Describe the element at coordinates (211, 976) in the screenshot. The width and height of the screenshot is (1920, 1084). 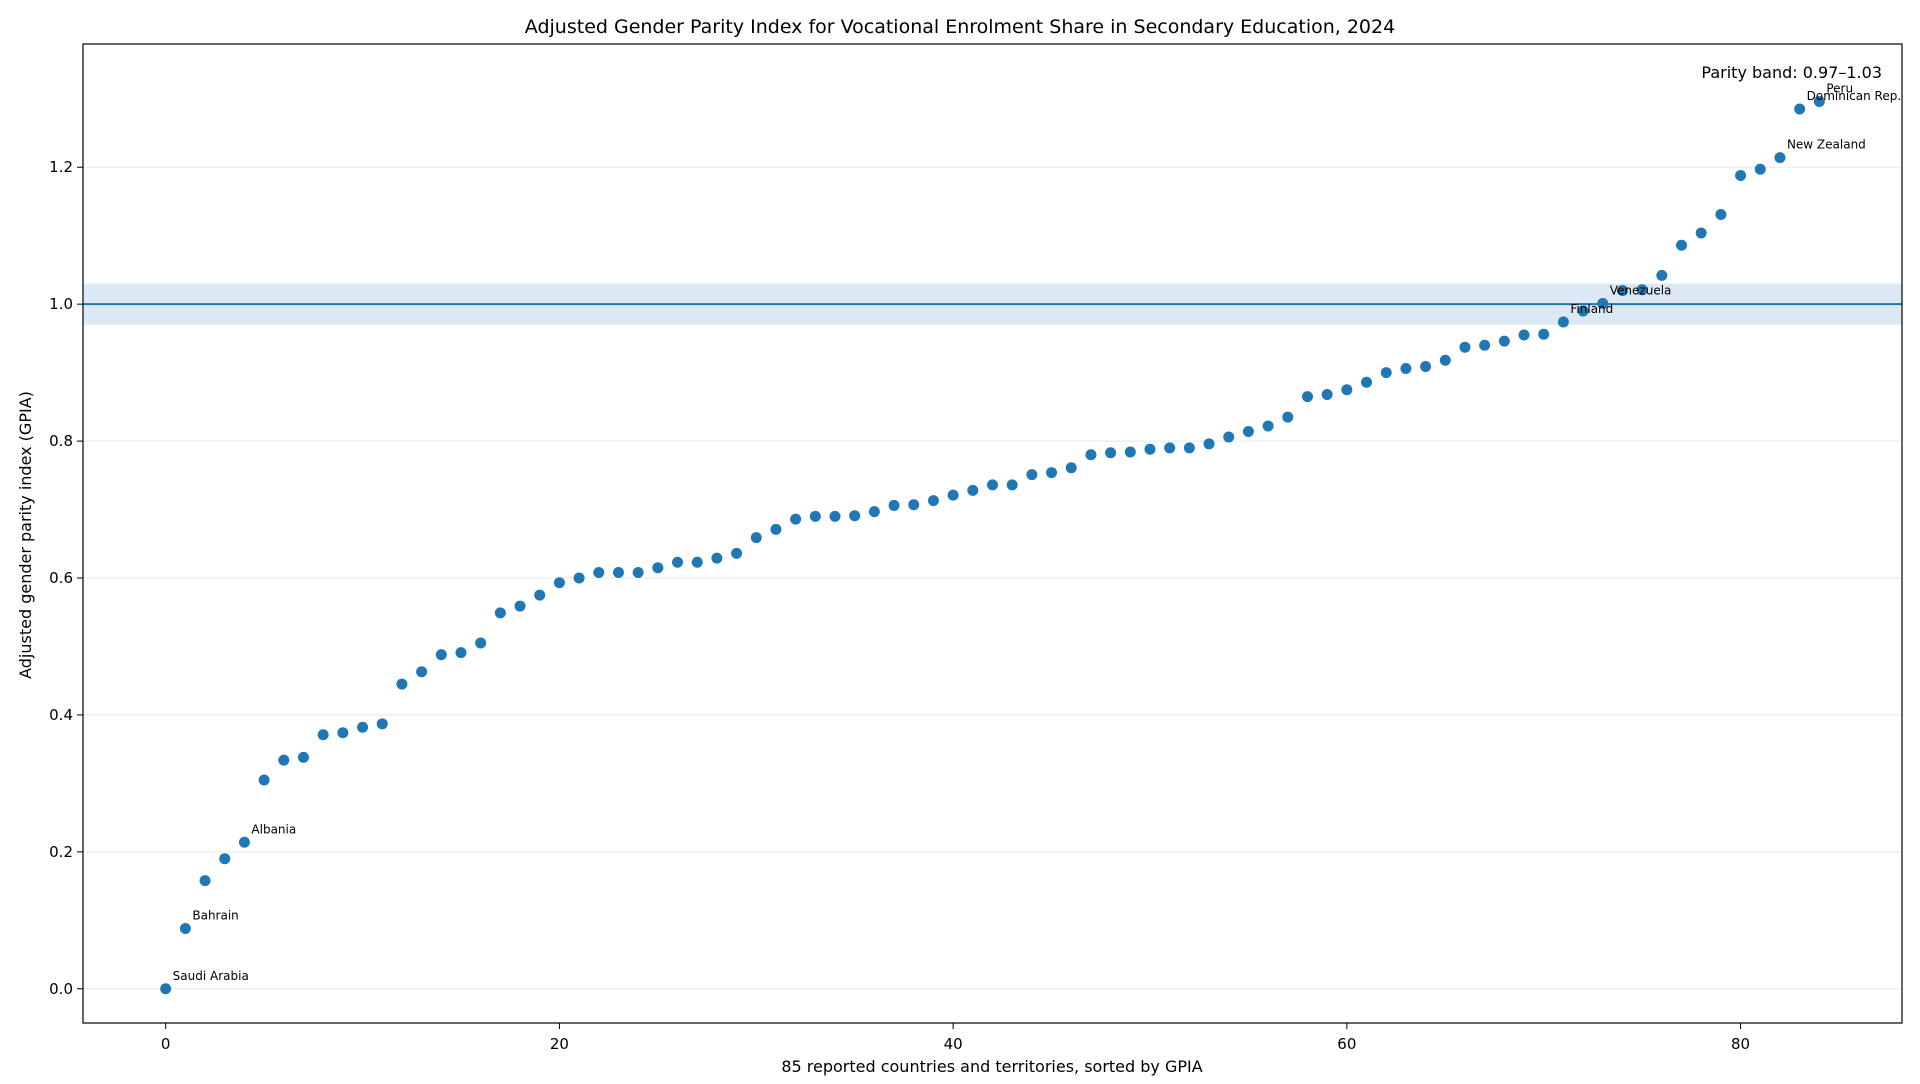
I see `point-label-0: Saudi Arabia` at that location.